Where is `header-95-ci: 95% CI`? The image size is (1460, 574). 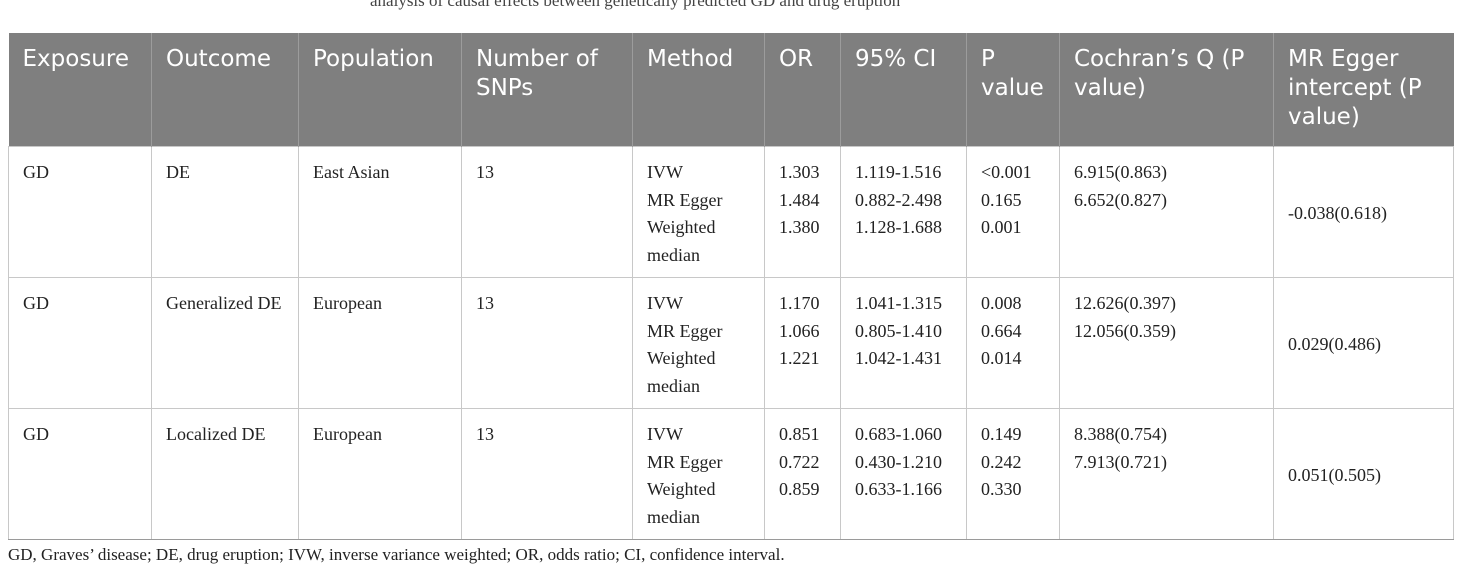
header-95-ci: 95% CI is located at coordinates (903, 90).